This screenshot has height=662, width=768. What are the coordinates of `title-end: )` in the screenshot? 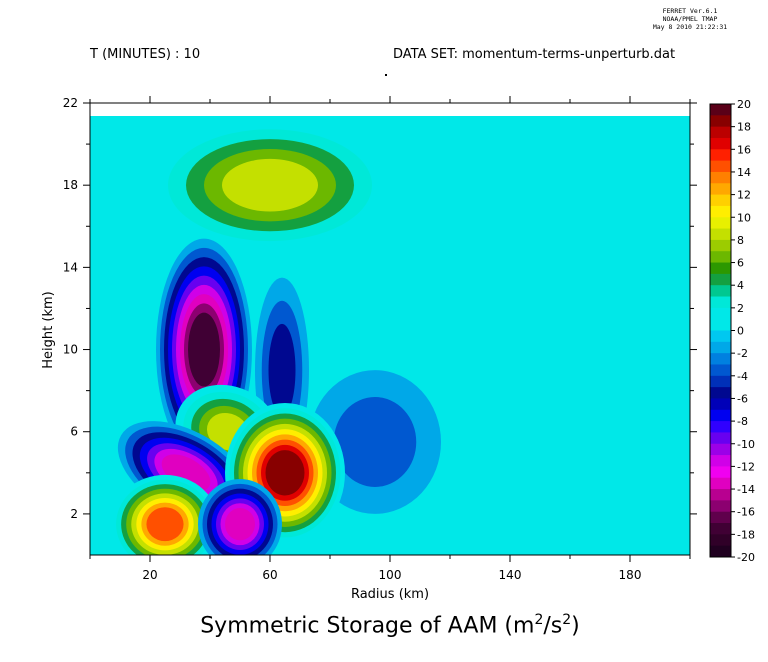 It's located at (575, 626).